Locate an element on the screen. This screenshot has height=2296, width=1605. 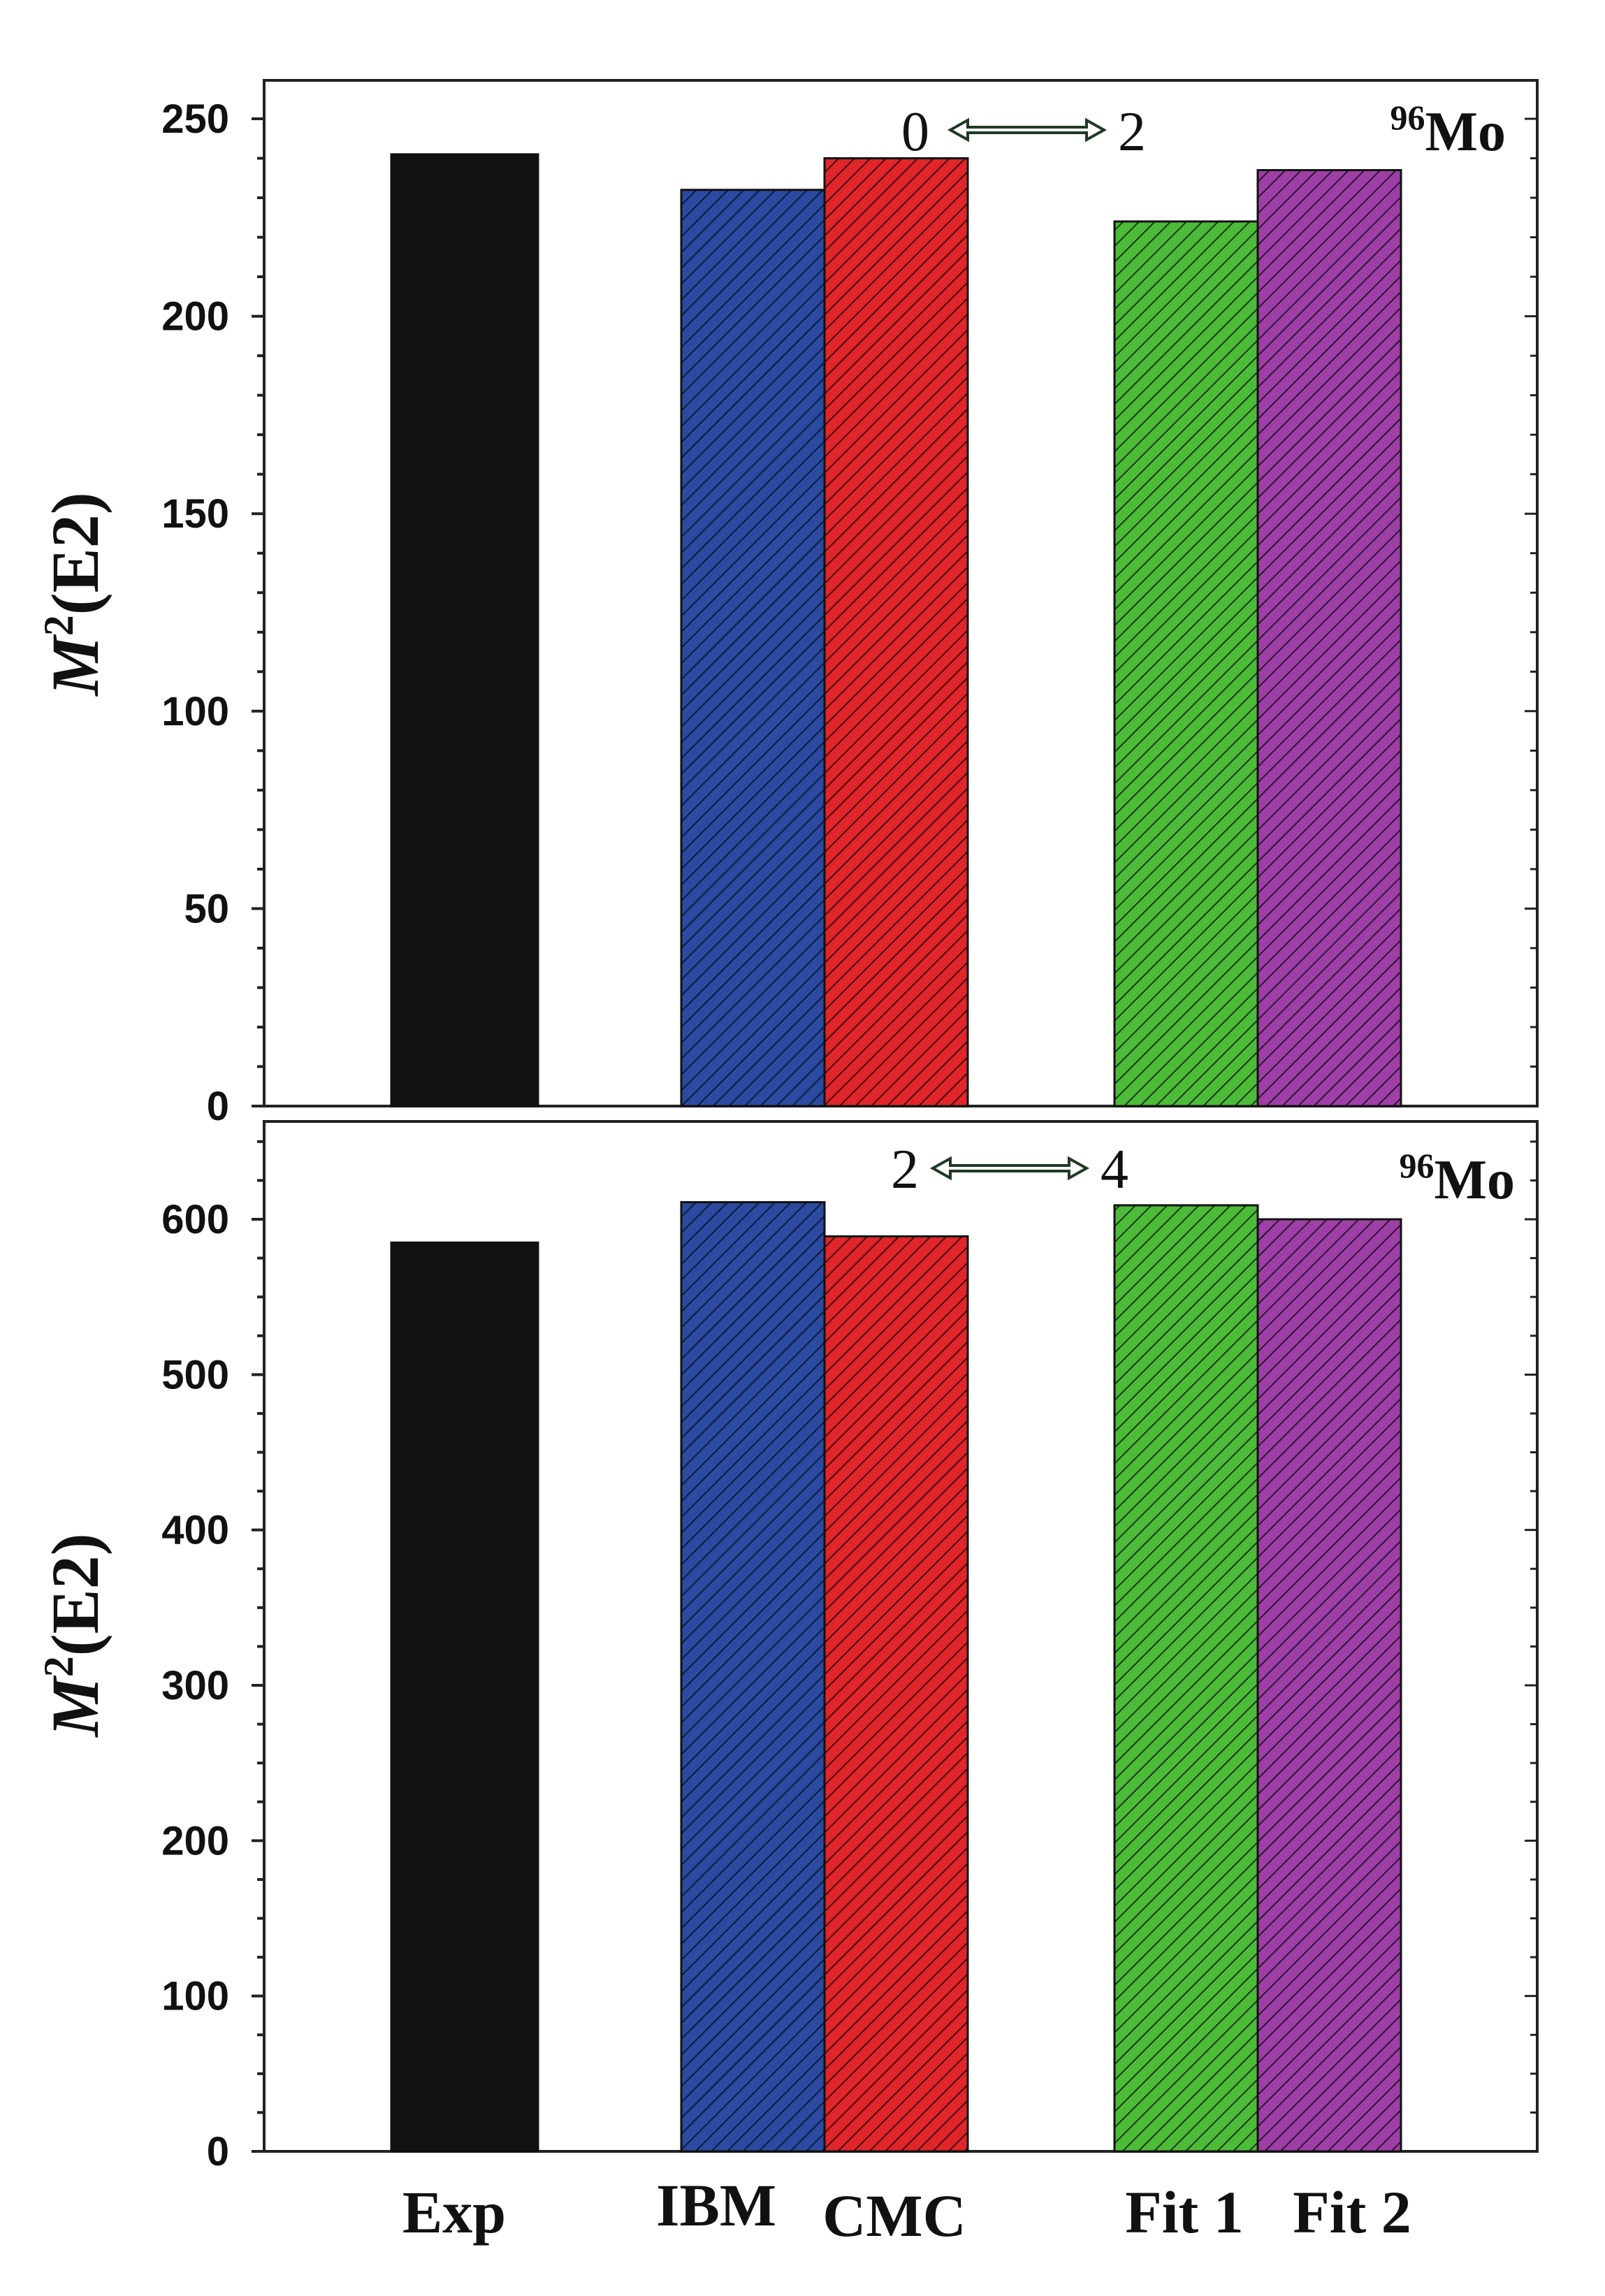
x-label-ibm: IBM is located at coordinates (716, 2205).